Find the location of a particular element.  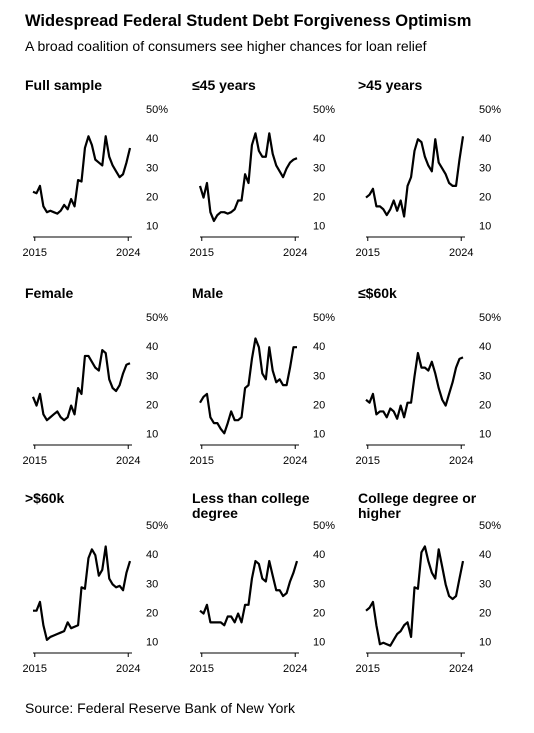

source: Source: Federal Reserve Bank of New York is located at coordinates (160, 708).